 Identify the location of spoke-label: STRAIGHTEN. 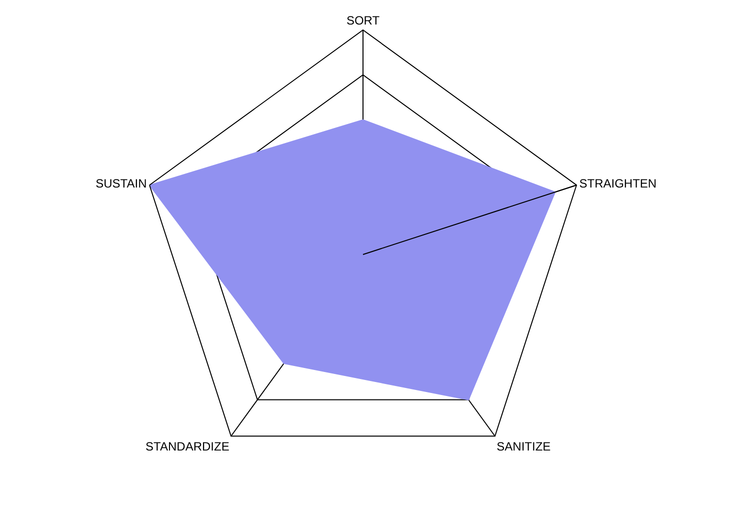
(618, 183).